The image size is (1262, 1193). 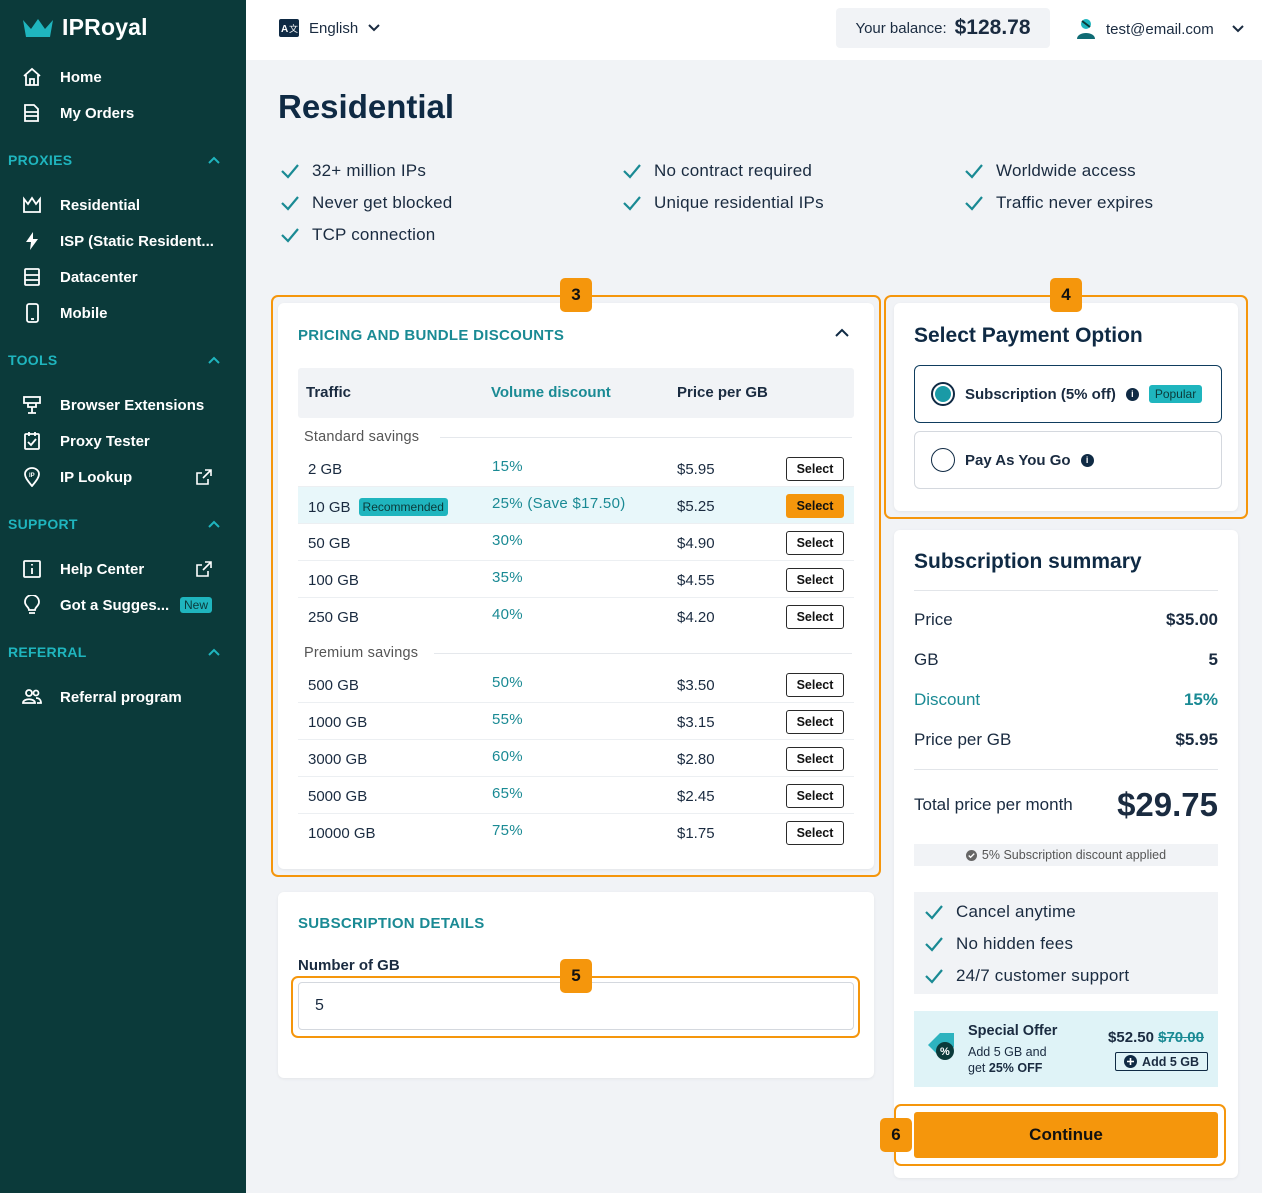 I want to click on offer-line2: get 25% OFF, so click(x=1005, y=1068).